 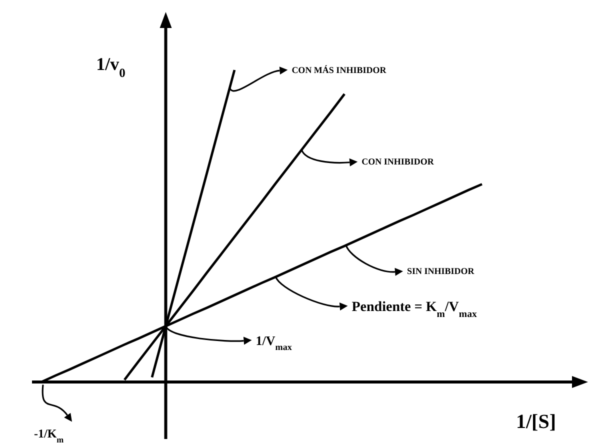 What do you see at coordinates (274, 342) in the screenshot?
I see `annotation: 1/V$_{max}$` at bounding box center [274, 342].